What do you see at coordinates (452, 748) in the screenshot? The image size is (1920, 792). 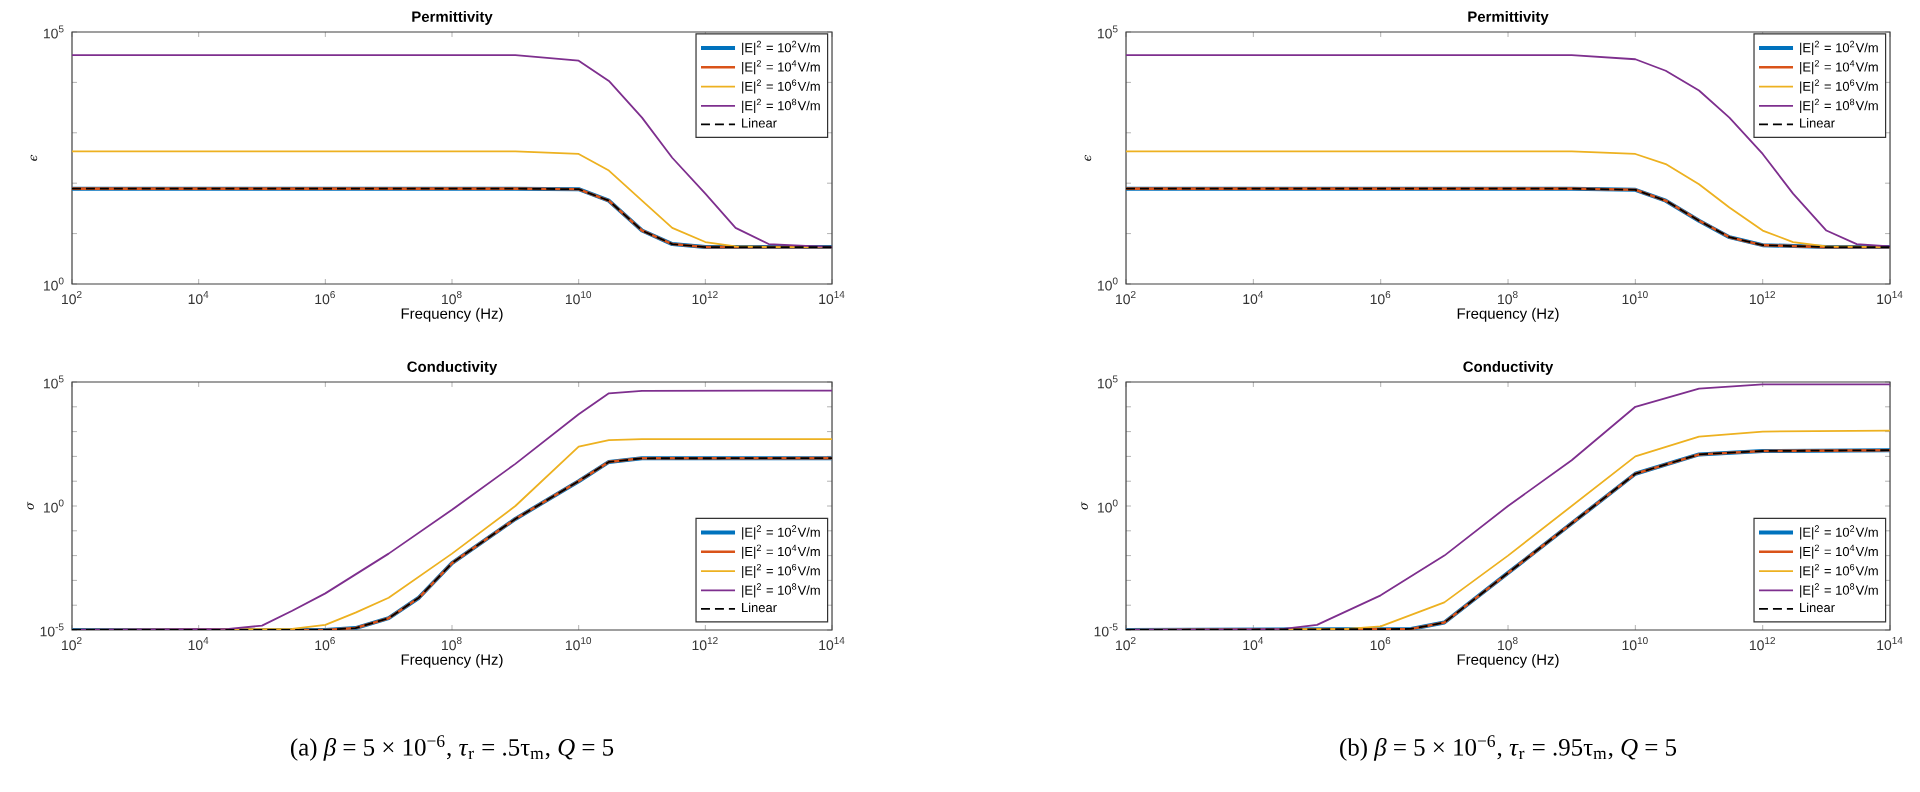 I see `text: (a) β = 5 × 10$^{−6}$, τ$_{r}$ = .5τ$_{m}$, Q = 5` at bounding box center [452, 748].